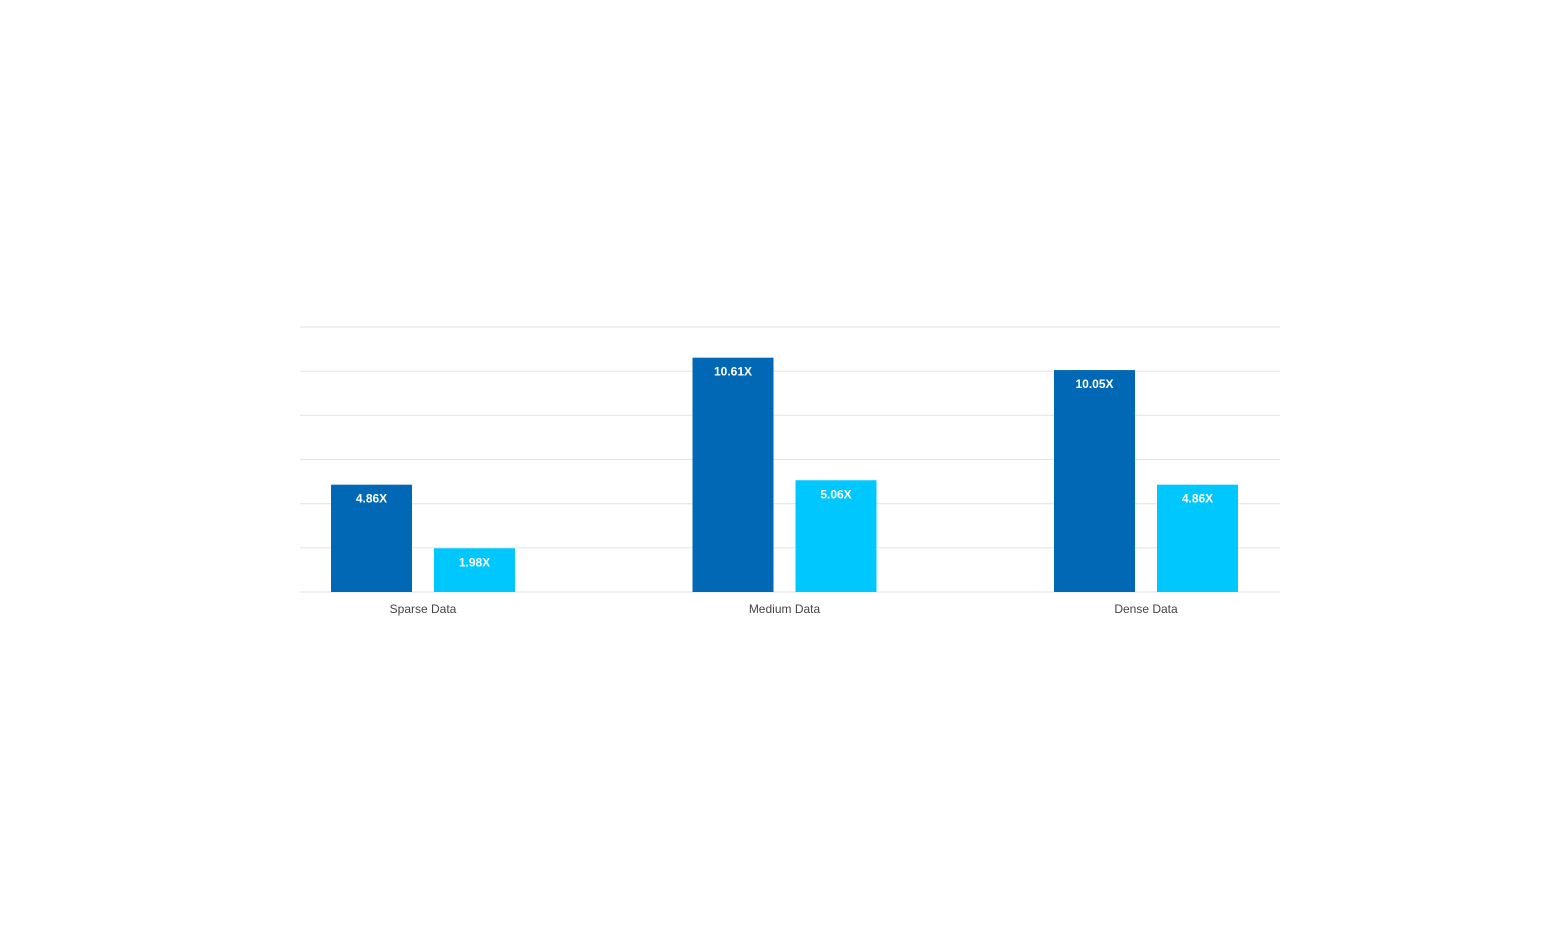 The width and height of the screenshot is (1568, 940). What do you see at coordinates (835, 494) in the screenshot?
I see `data-label: 5.06X` at bounding box center [835, 494].